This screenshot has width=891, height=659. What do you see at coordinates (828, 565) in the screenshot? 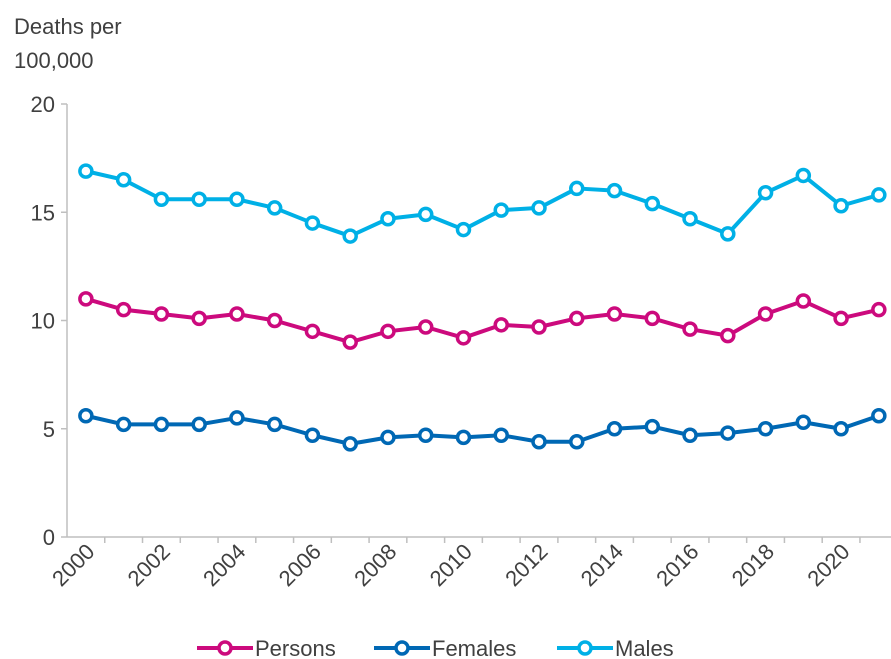
I see `x-tick-label: 2020` at bounding box center [828, 565].